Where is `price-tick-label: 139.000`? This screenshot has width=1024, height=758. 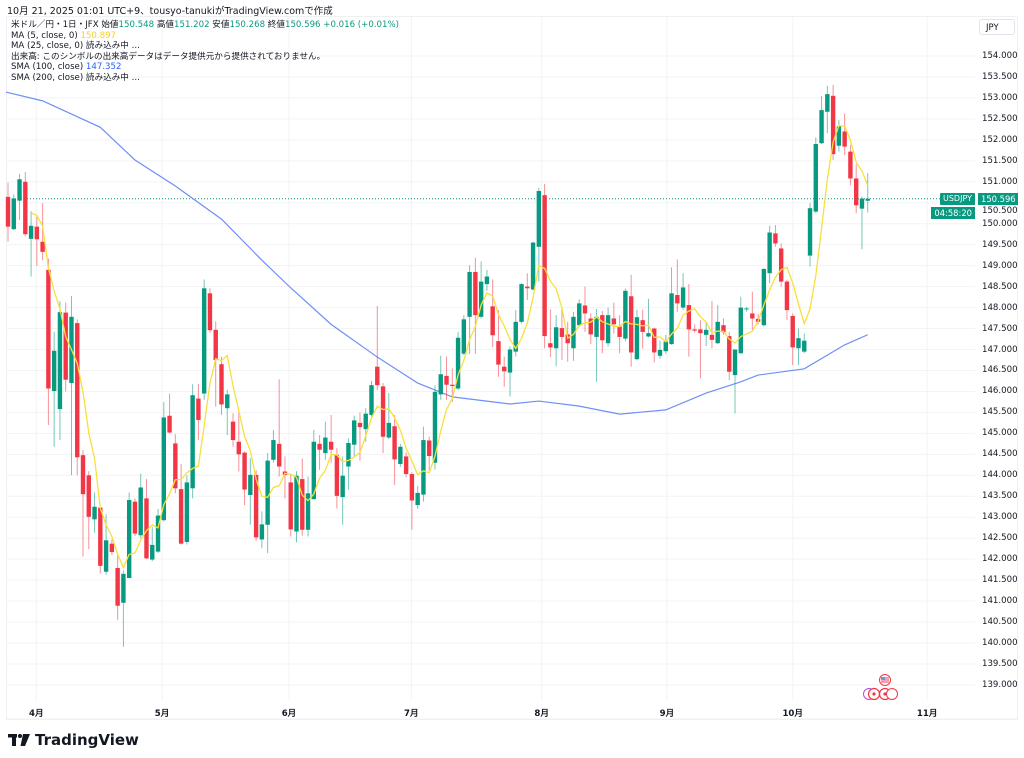
price-tick-label: 139.000 is located at coordinates (1000, 684).